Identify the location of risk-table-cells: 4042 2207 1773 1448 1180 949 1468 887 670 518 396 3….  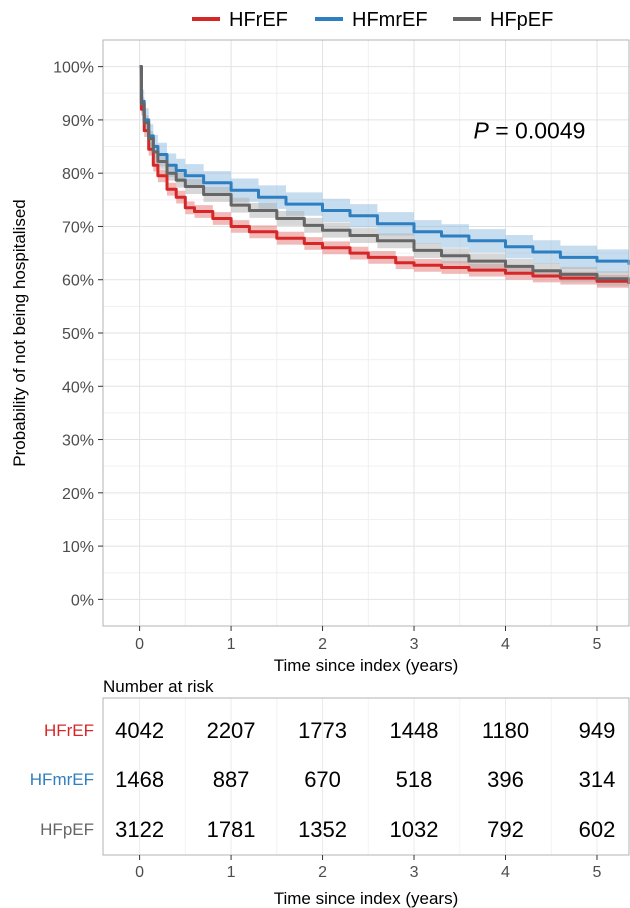
(365, 780).